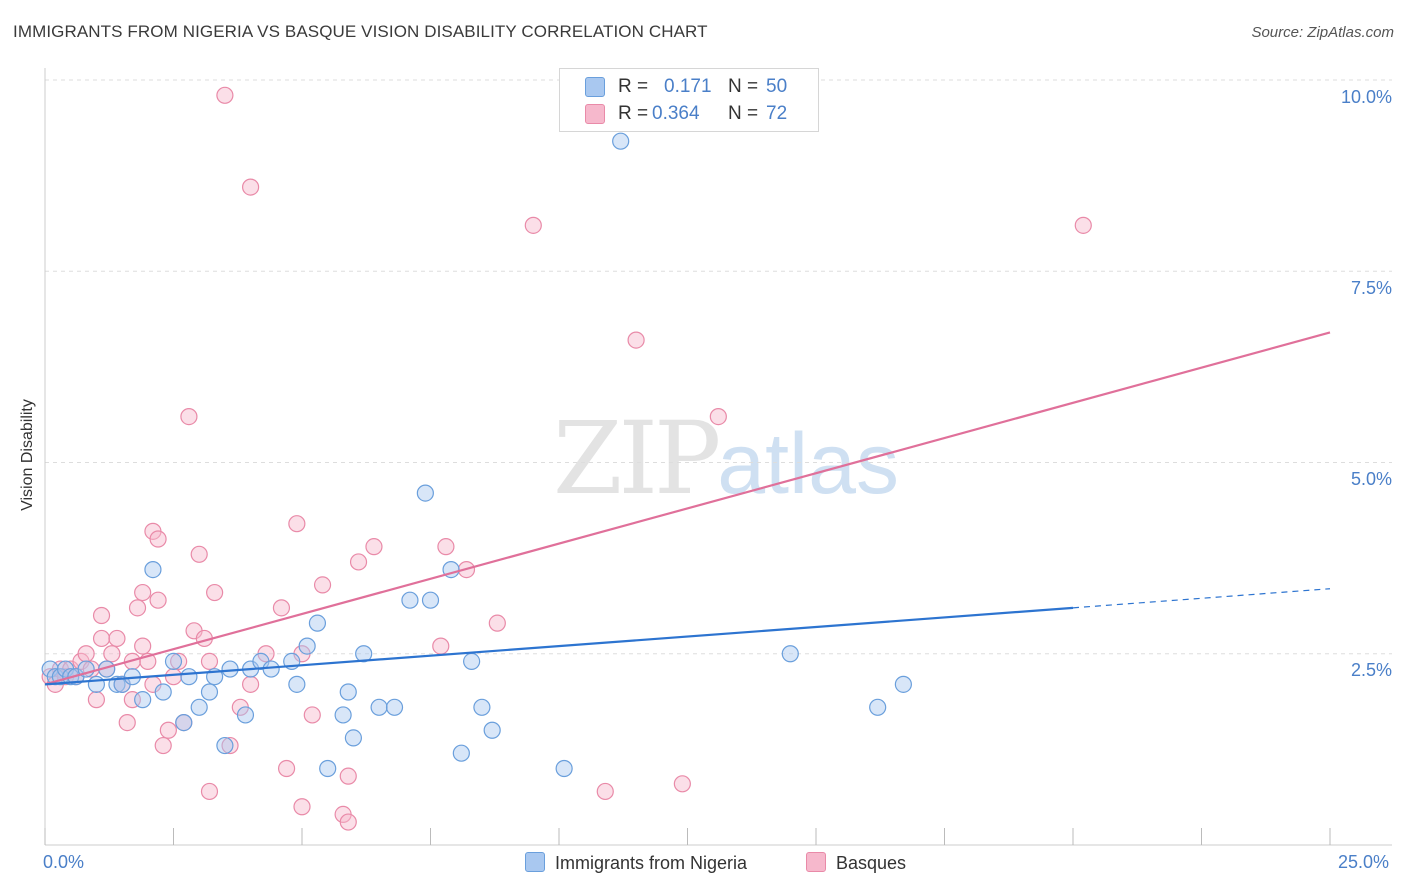 This screenshot has width=1406, height=892. I want to click on watermark-zip: ZIP, so click(637, 458).